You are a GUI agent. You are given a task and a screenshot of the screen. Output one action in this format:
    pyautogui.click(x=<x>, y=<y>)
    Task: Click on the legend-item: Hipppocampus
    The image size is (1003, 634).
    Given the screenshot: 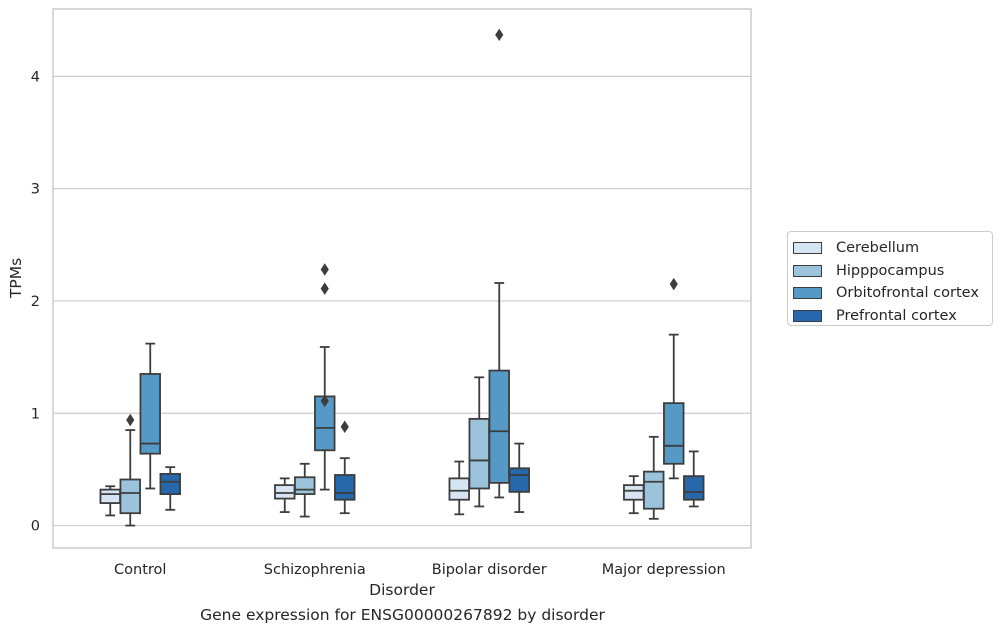 What is the action you would take?
    pyautogui.click(x=892, y=271)
    